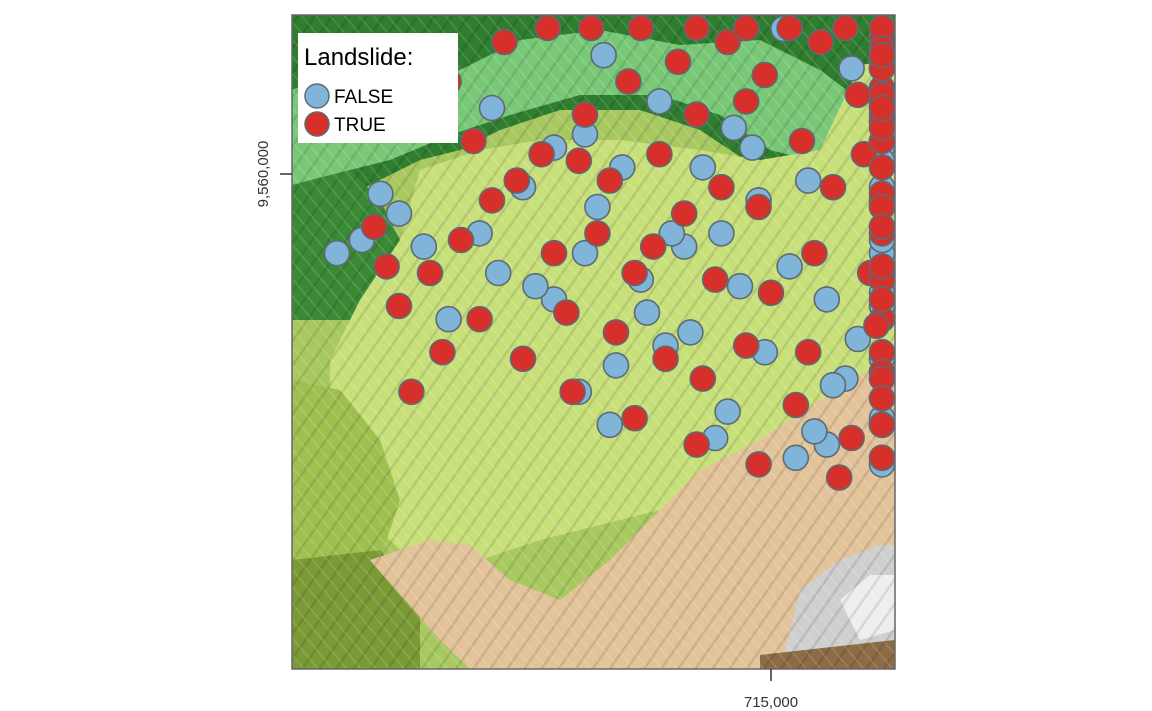 The height and width of the screenshot is (711, 1152). Describe the element at coordinates (358, 57) in the screenshot. I see `legend-title: Landslide:` at that location.